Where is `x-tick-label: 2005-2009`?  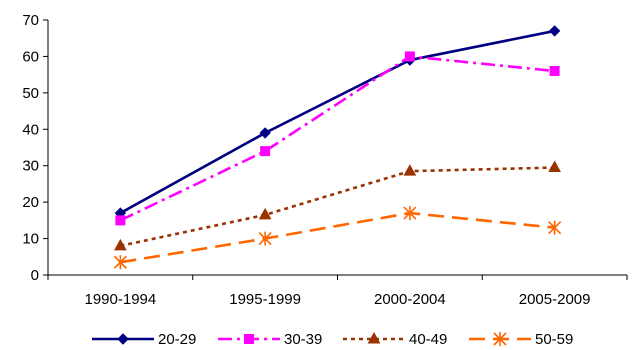 x-tick-label: 2005-2009 is located at coordinates (555, 299).